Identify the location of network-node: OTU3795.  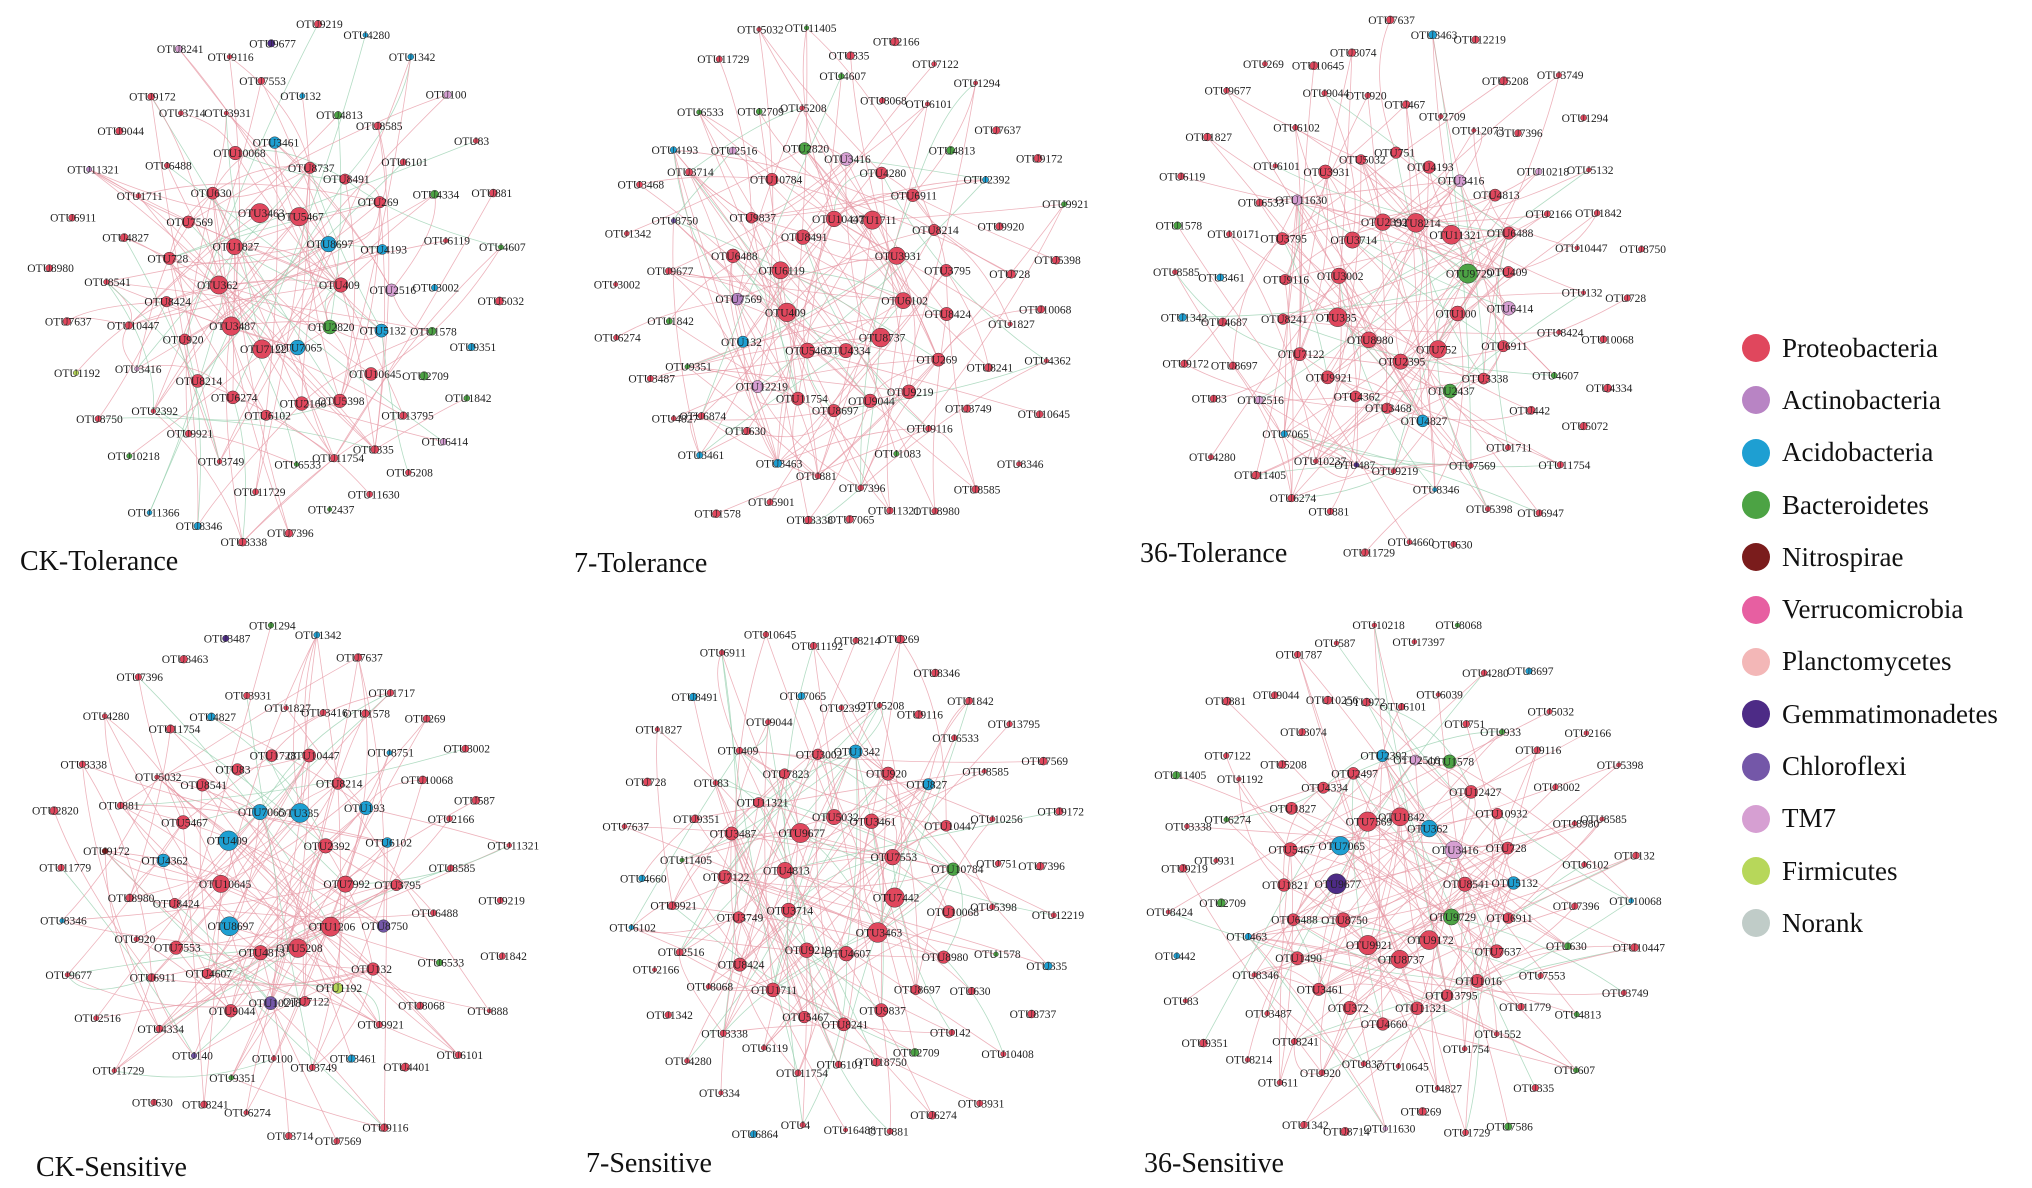
(1283, 239).